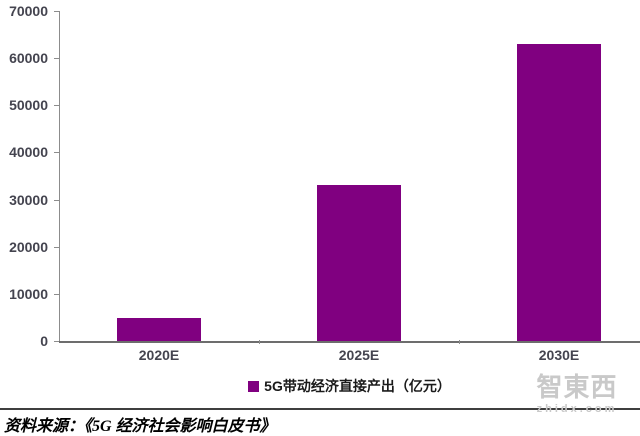  I want to click on x-axis-line, so click(349, 342).